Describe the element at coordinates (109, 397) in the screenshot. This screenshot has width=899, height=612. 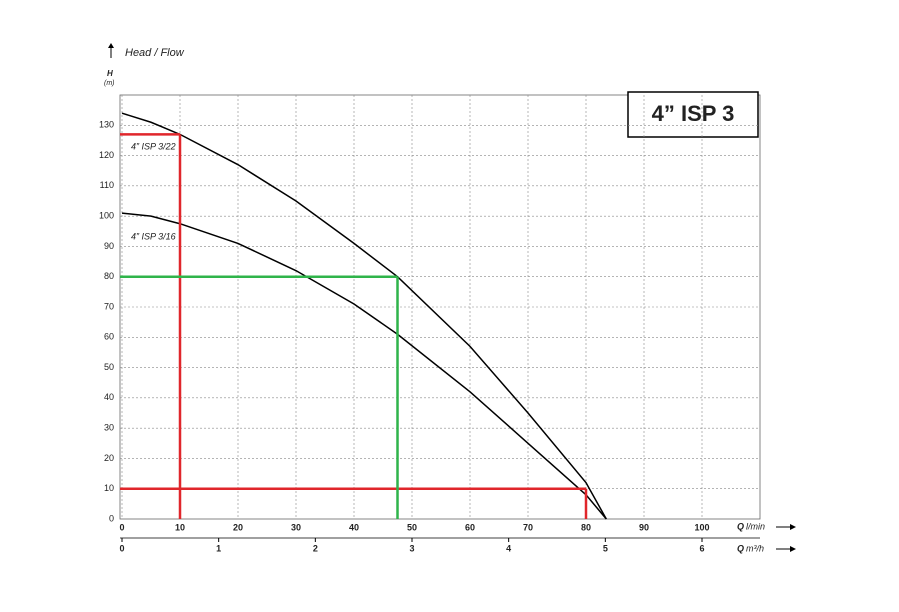
I see `y-tick-label: 40` at that location.